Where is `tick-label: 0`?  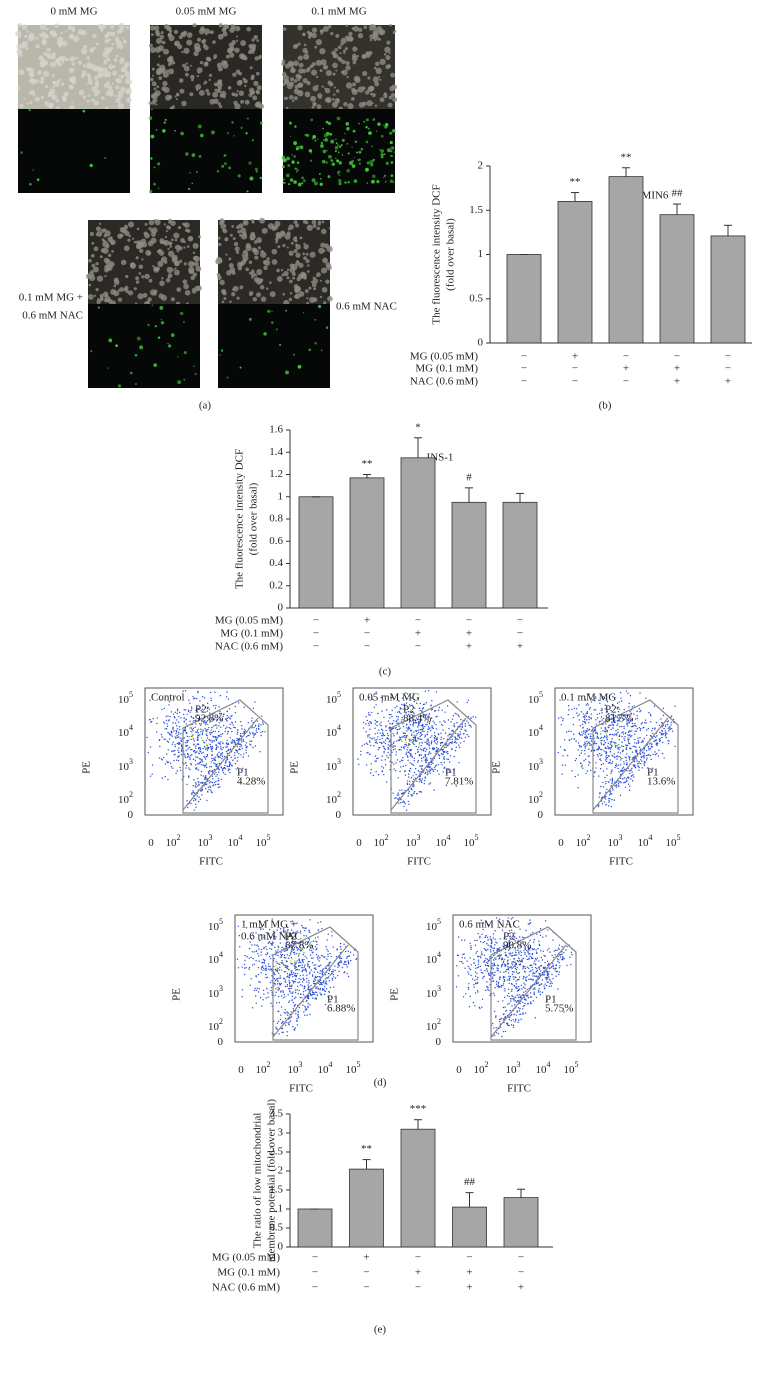 tick-label: 0 is located at coordinates (561, 843).